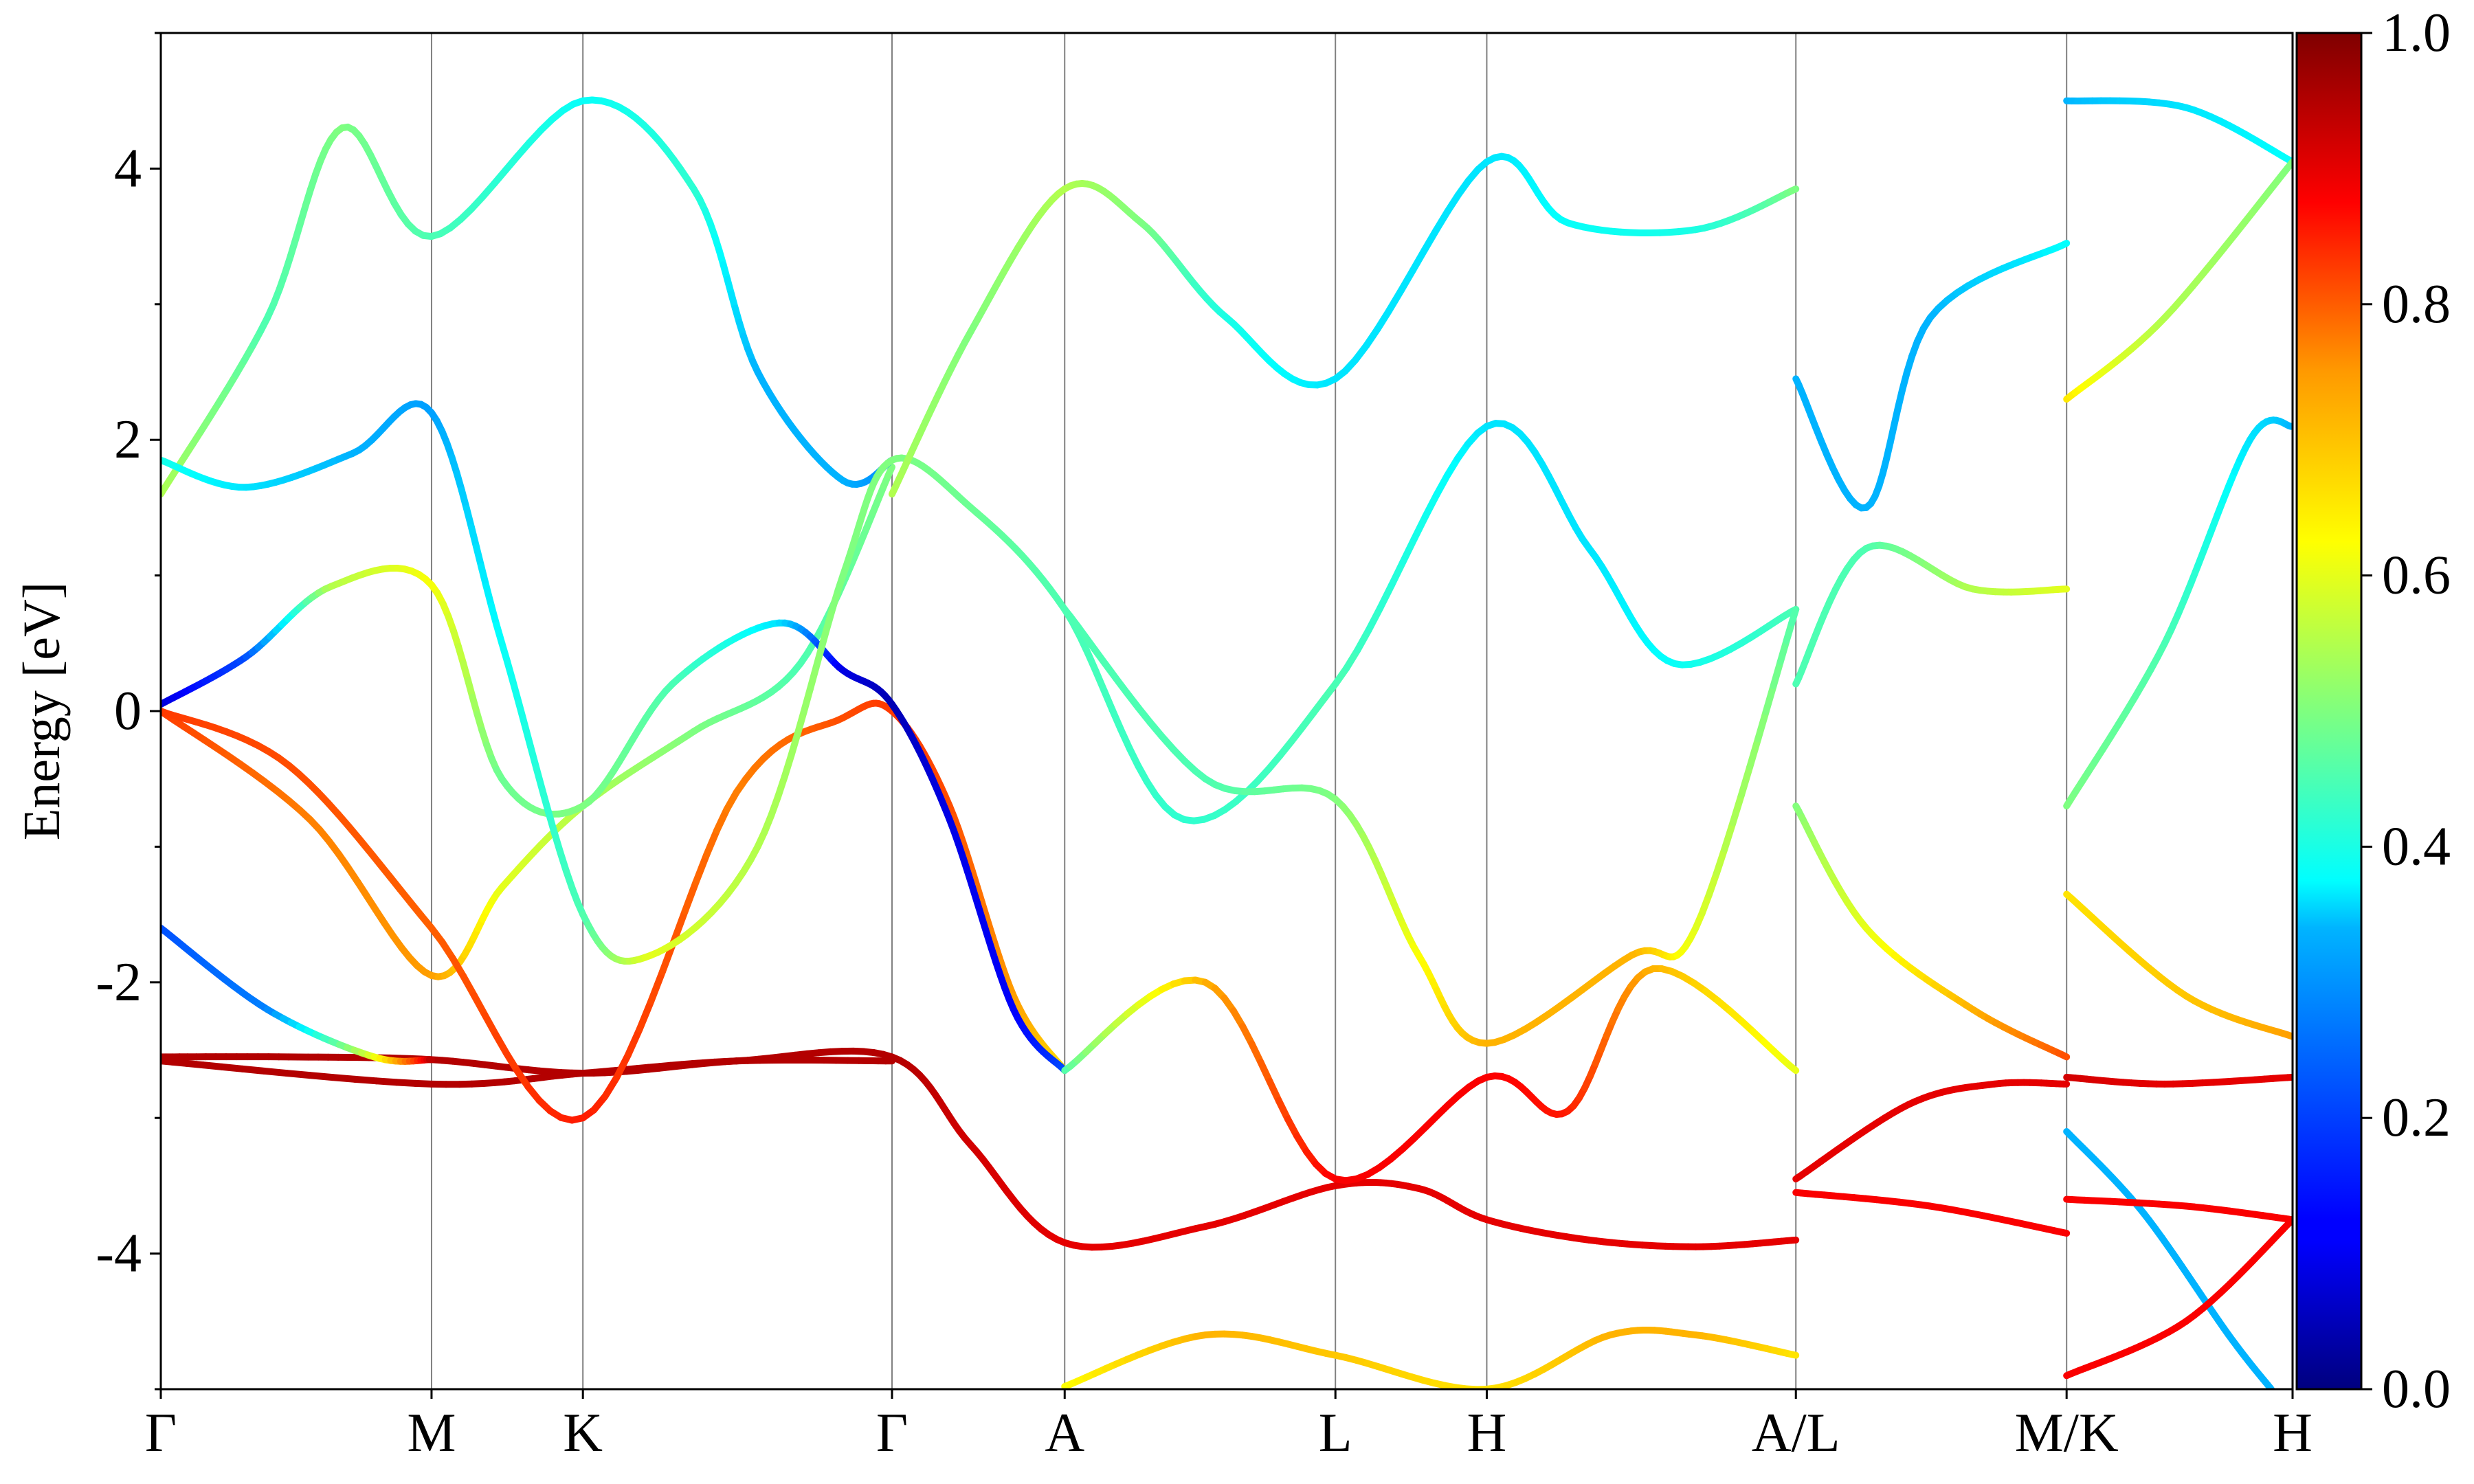  Describe the element at coordinates (128, 439) in the screenshot. I see `y-tick-label: 2` at that location.